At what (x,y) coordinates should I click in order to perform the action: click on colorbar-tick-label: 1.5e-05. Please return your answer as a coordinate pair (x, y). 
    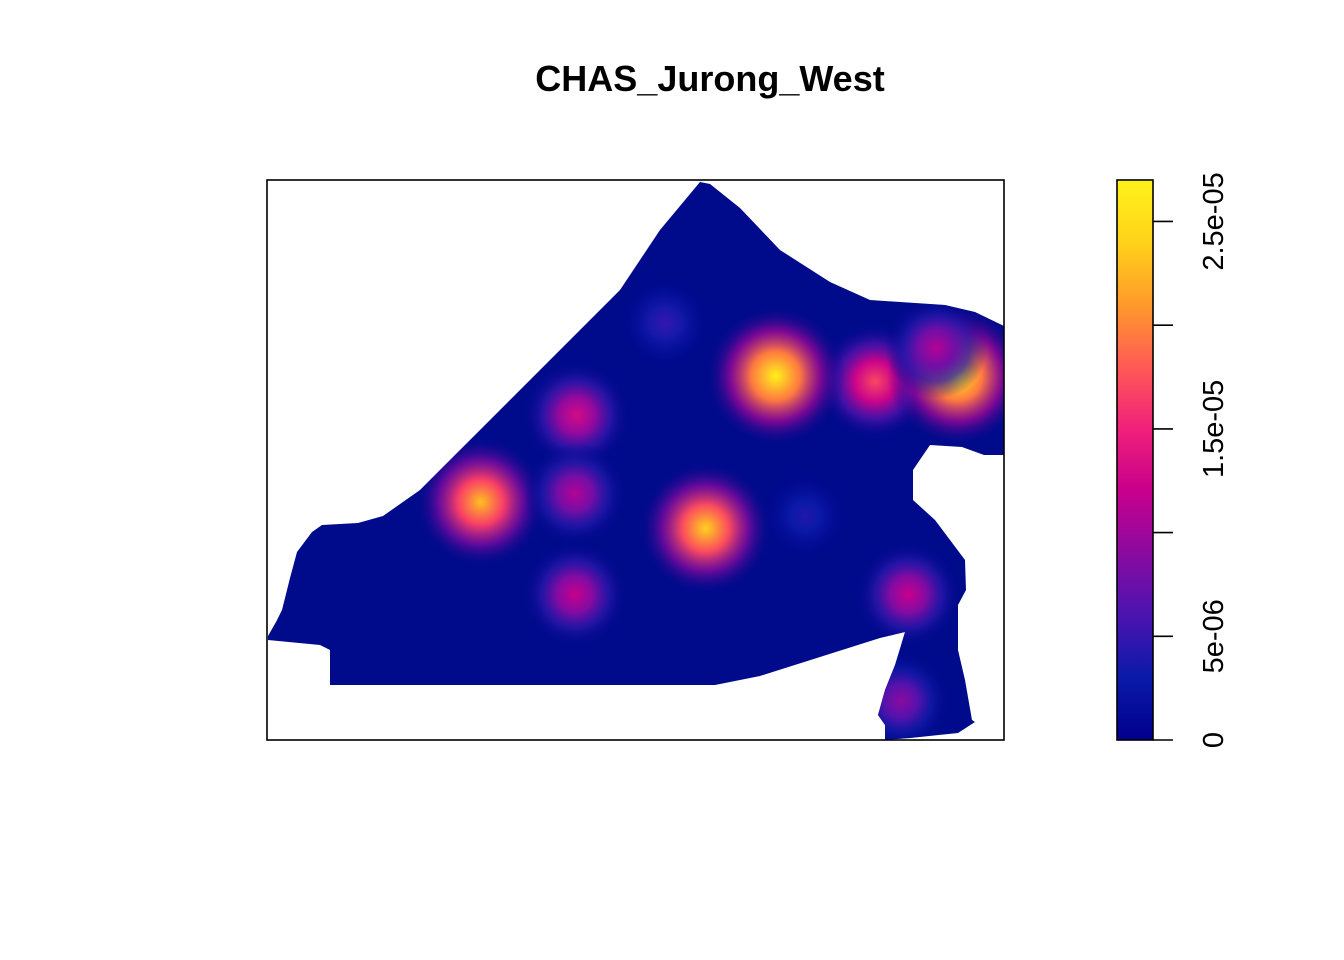
    Looking at the image, I should click on (1214, 429).